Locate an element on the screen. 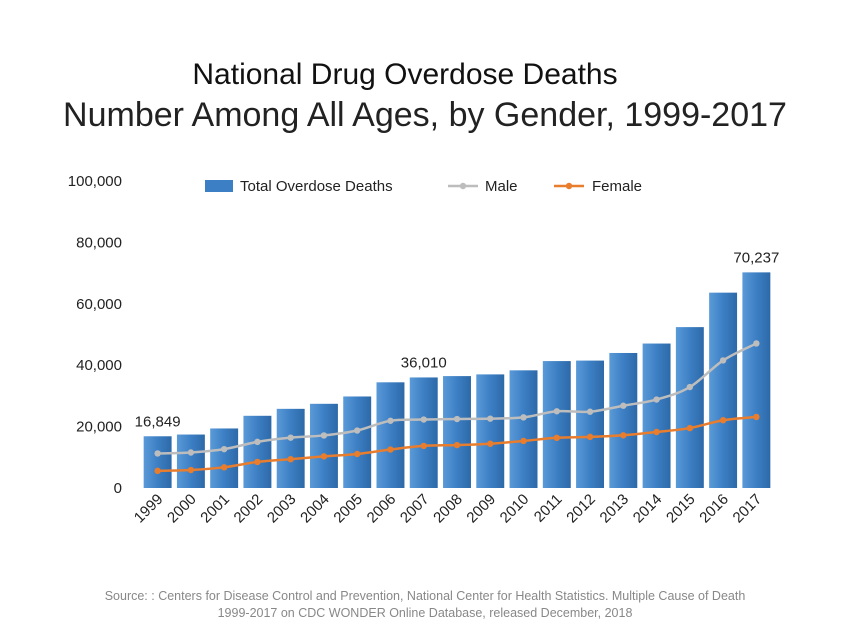 The height and width of the screenshot is (638, 850). x-tick-label-2006: 2006 is located at coordinates (382, 509).